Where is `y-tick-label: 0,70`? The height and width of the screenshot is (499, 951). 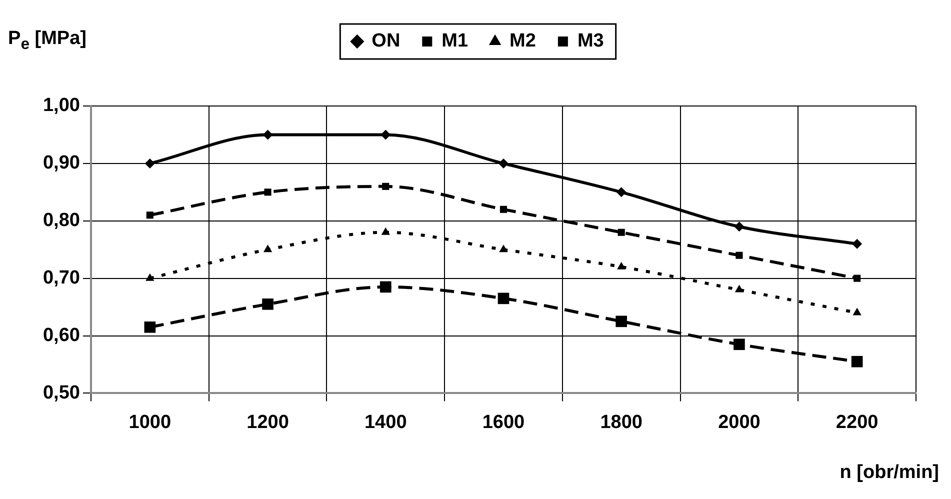
y-tick-label: 0,70 is located at coordinates (61, 278).